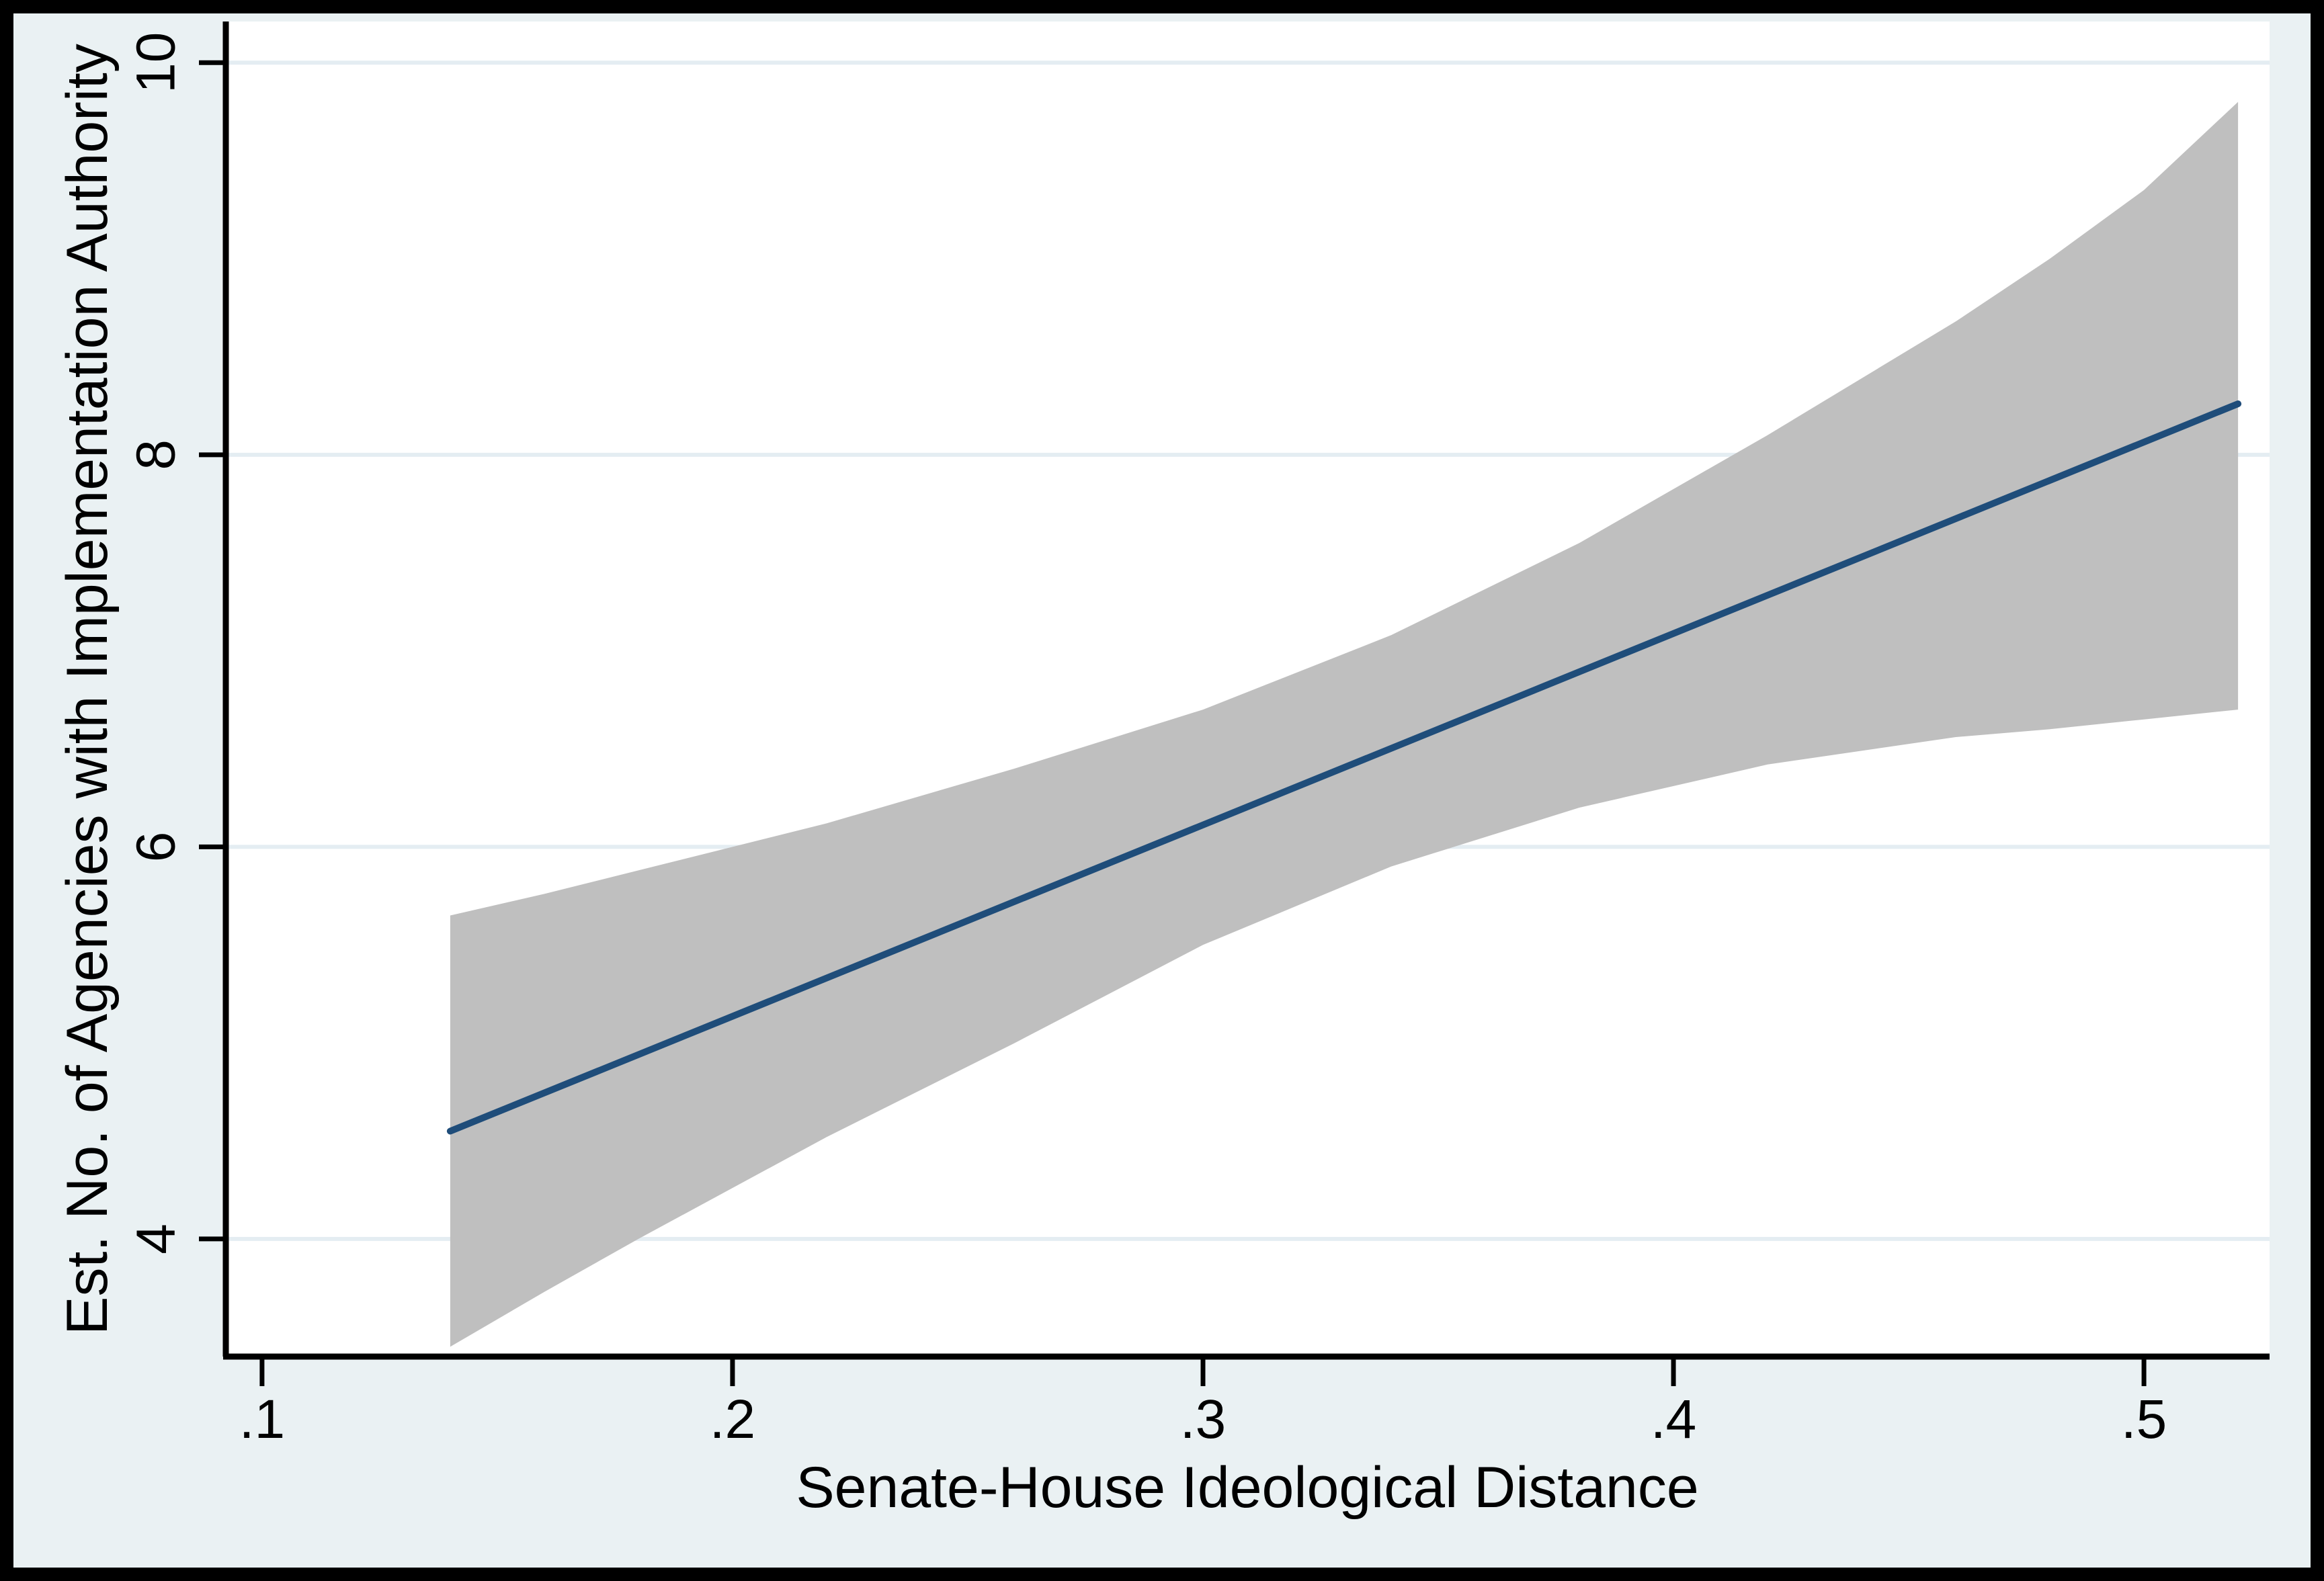 The image size is (2324, 1581). What do you see at coordinates (1203, 1419) in the screenshot?
I see `x-tick-label: .3` at bounding box center [1203, 1419].